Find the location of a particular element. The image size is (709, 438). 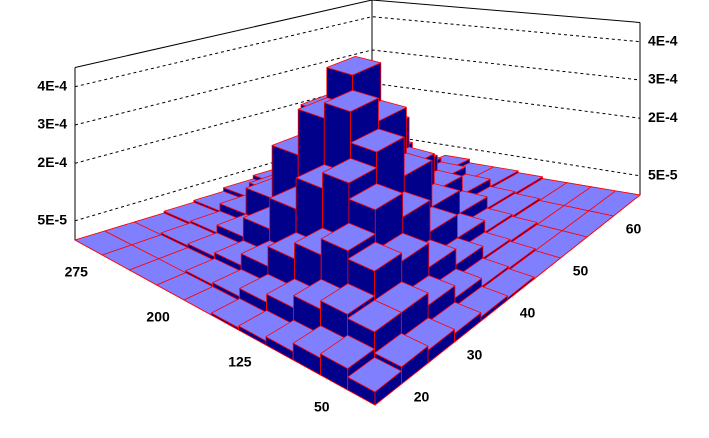

y-tick-label: 30 is located at coordinates (475, 355).